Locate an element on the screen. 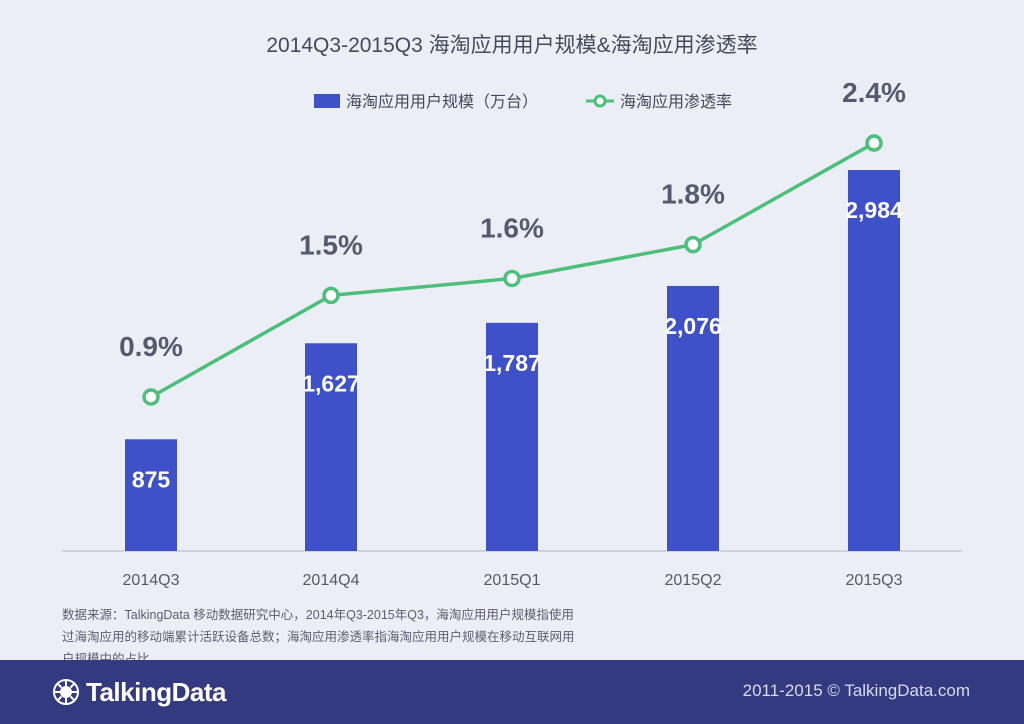 The height and width of the screenshot is (724, 1024). bar-value-label: 2,984 is located at coordinates (874, 210).